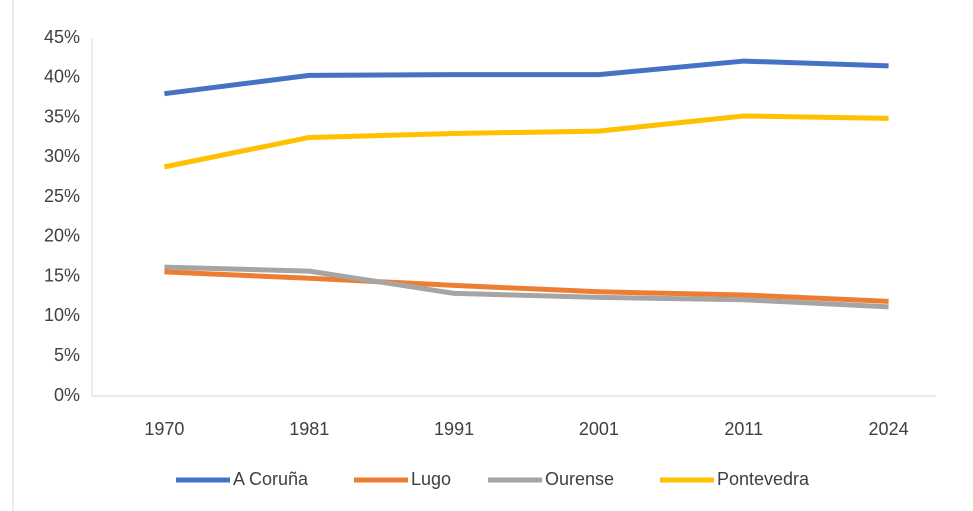  What do you see at coordinates (67, 355) in the screenshot?
I see `y-tick-label: 5%` at bounding box center [67, 355].